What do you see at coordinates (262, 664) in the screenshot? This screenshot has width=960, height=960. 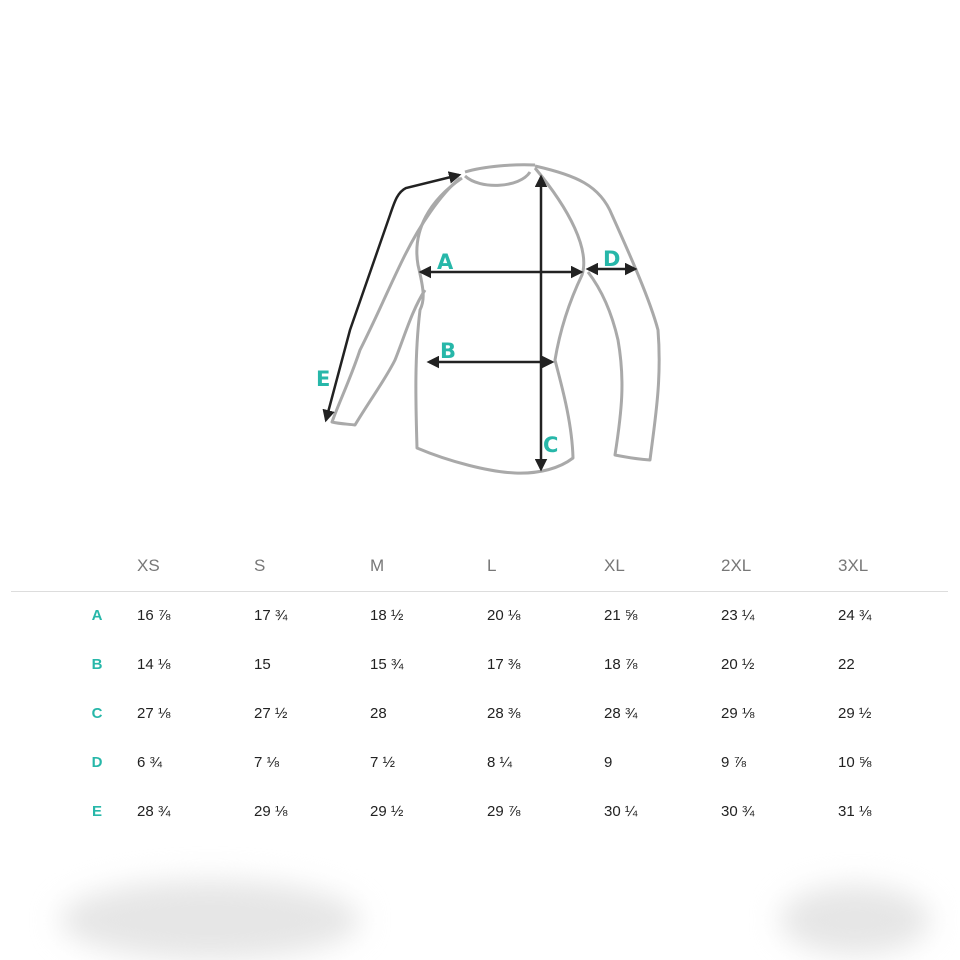 I see `table-cell: 15` at bounding box center [262, 664].